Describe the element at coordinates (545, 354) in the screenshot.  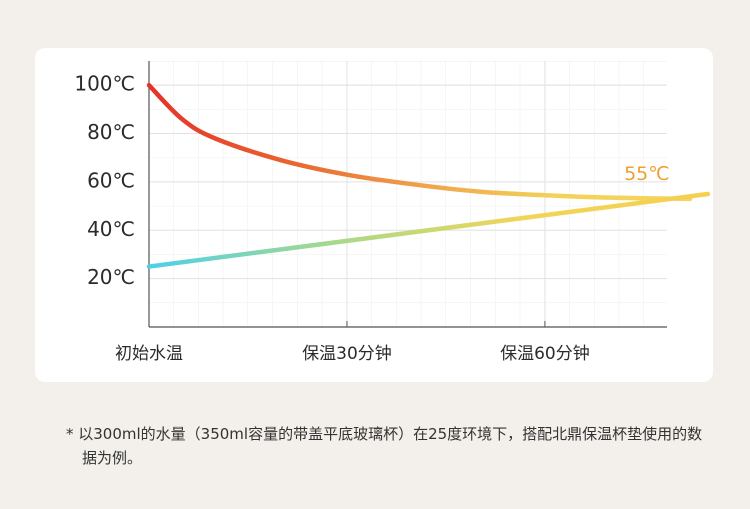
I see `x-tick-label: 保温60分钟` at that location.